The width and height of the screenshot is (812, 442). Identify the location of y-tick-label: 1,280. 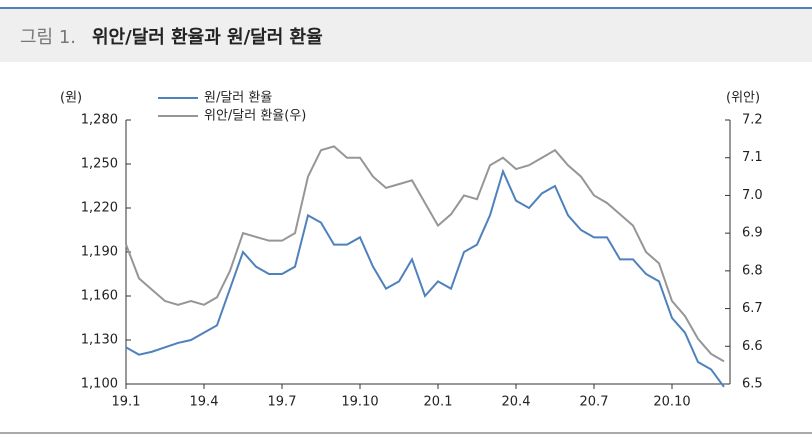
(99, 120).